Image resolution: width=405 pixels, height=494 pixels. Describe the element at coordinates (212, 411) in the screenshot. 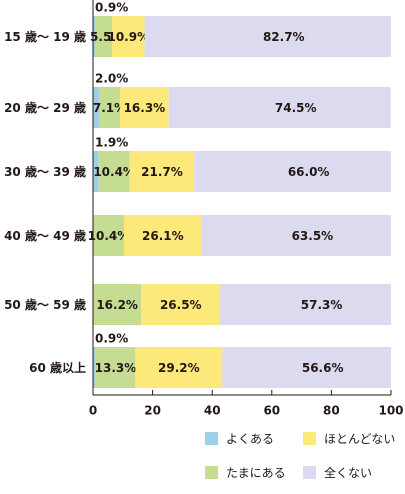

I see `x-tick-label: 40` at that location.